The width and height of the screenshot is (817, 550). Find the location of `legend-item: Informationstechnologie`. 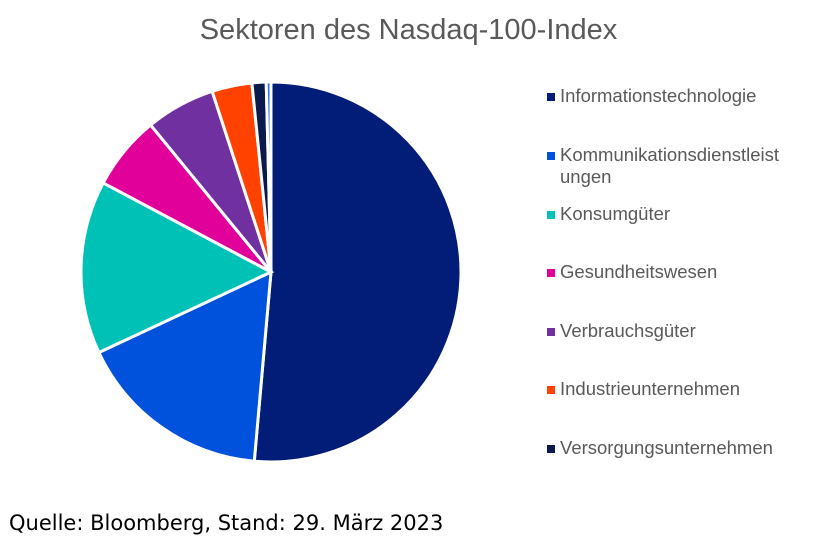

legend-item: Informationstechnologie is located at coordinates (677, 96).